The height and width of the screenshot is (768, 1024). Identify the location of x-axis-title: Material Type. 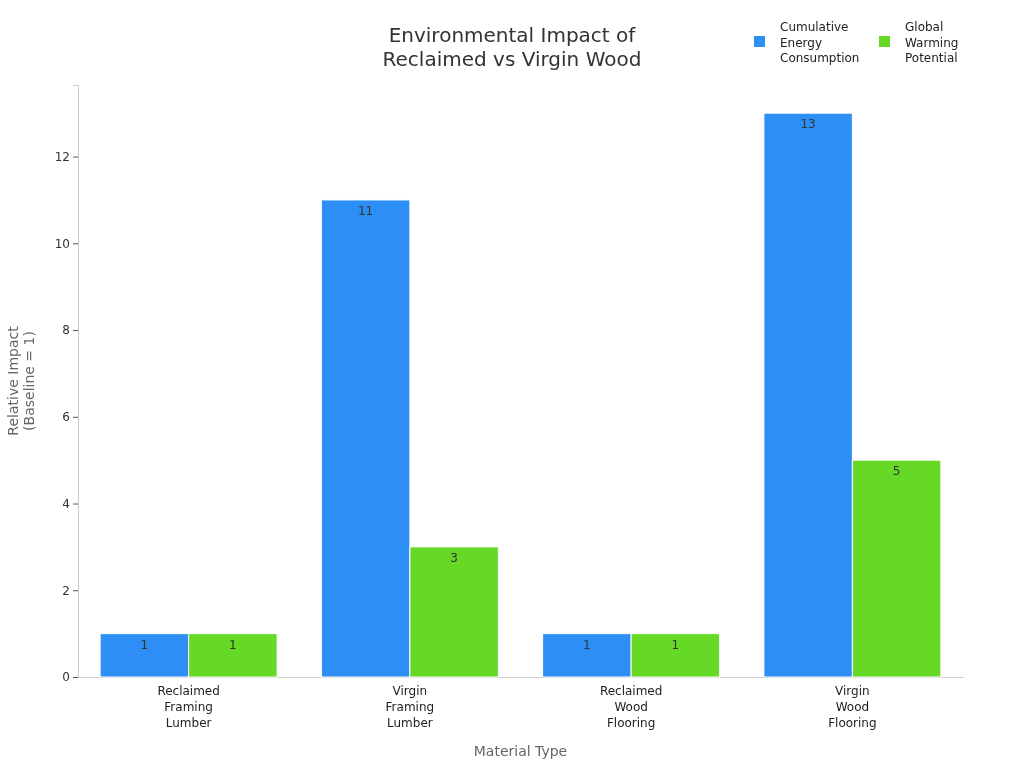
(520, 751).